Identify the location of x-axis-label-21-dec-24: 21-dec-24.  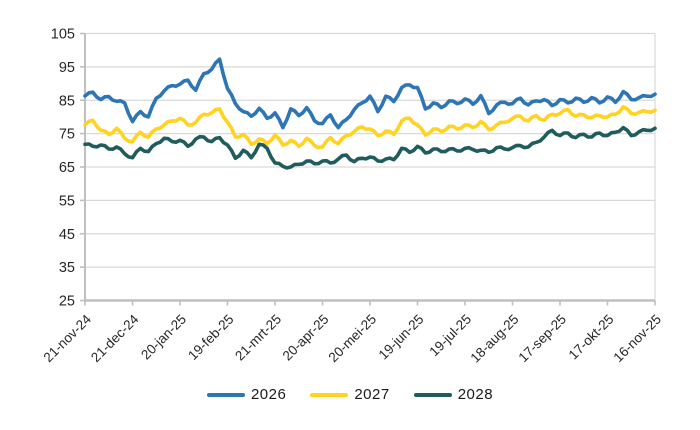
(115, 338).